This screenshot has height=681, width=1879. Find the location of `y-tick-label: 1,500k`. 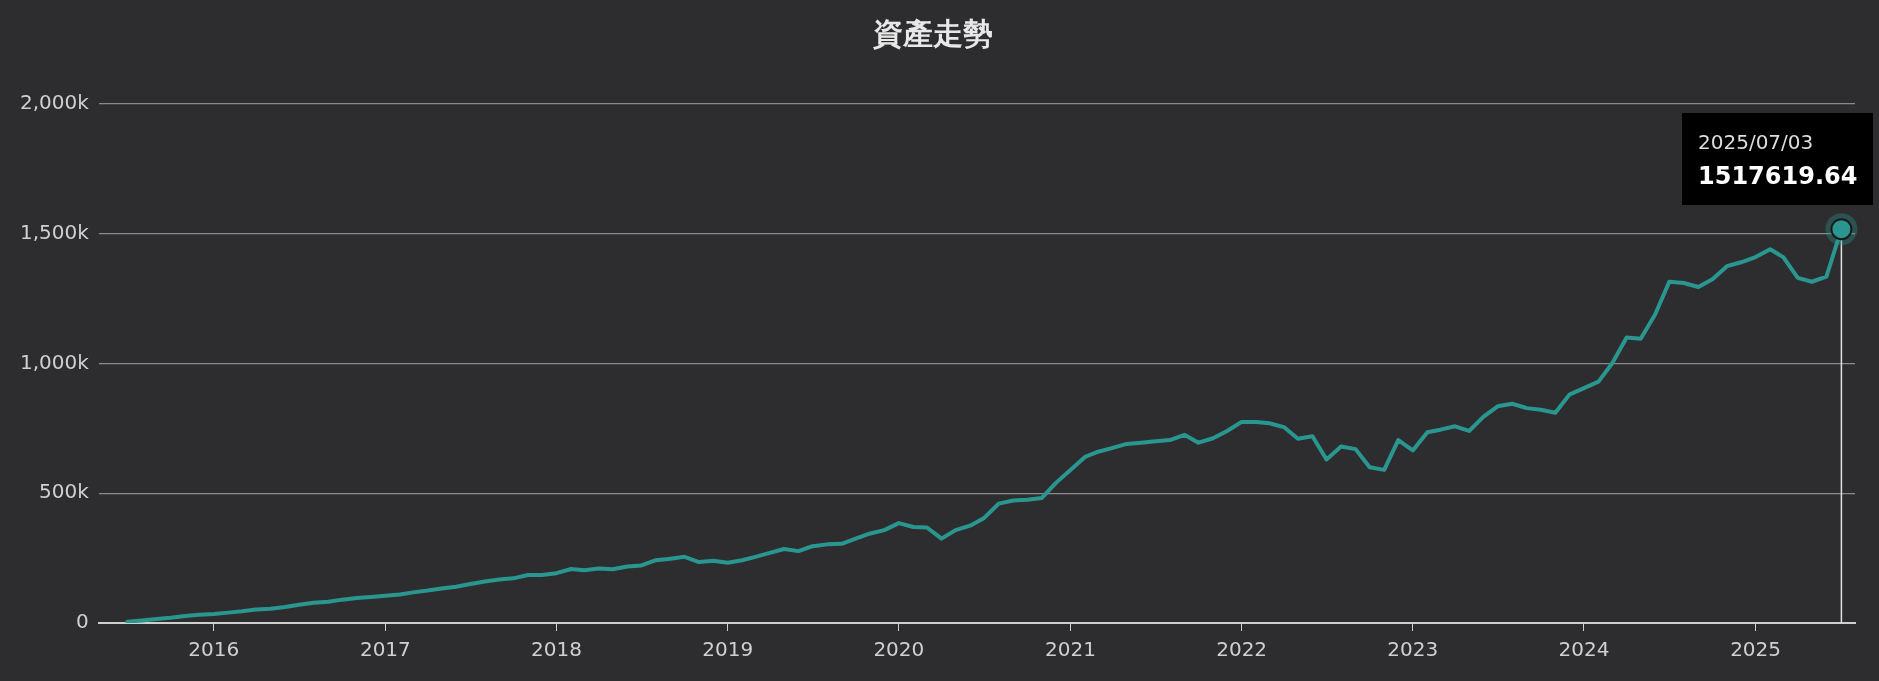

y-tick-label: 1,500k is located at coordinates (54, 231).